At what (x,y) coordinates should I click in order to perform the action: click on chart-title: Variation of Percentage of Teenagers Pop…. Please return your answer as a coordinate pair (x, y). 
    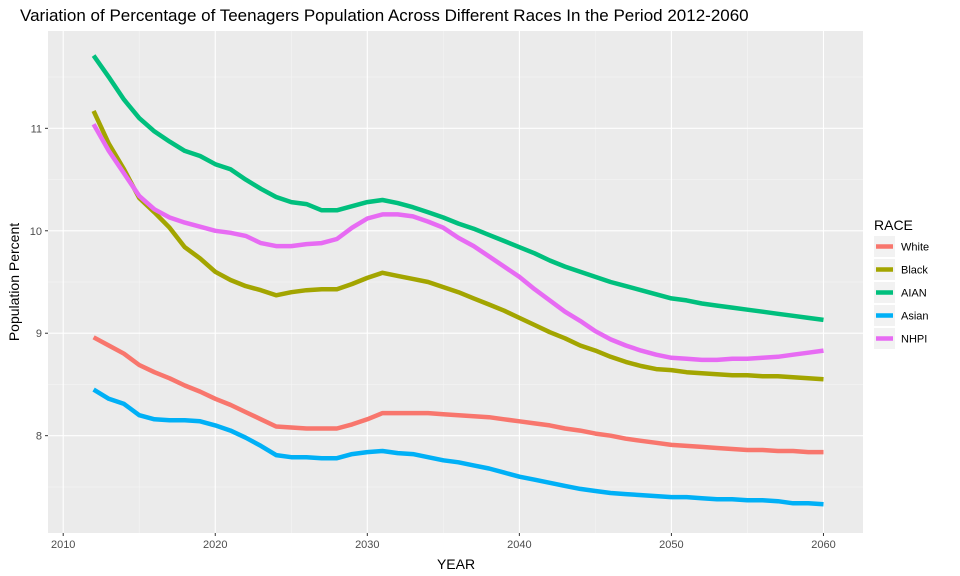
    Looking at the image, I should click on (384, 15).